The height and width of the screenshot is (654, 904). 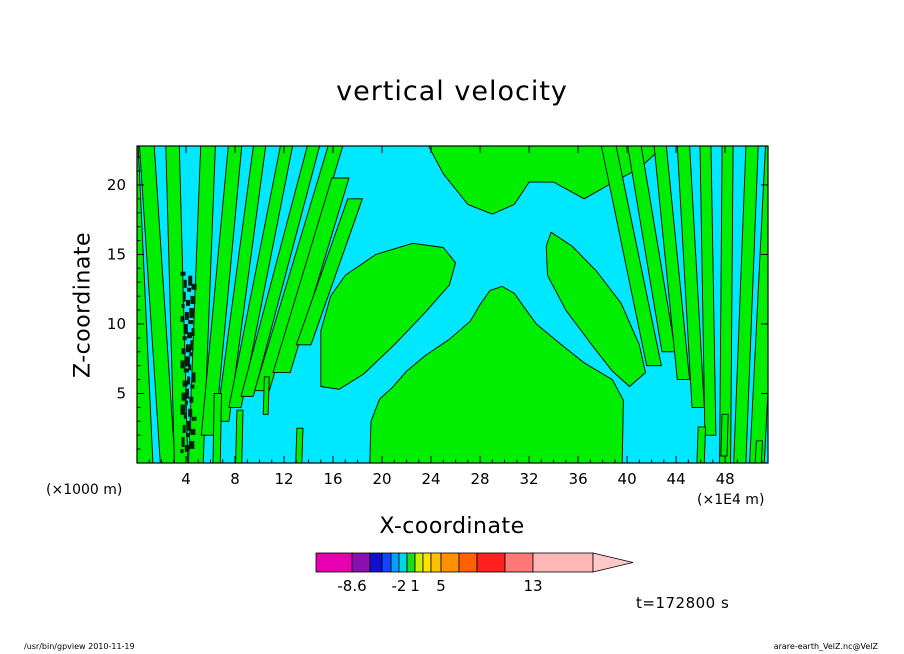 I want to click on colorbar-label: 5, so click(x=441, y=586).